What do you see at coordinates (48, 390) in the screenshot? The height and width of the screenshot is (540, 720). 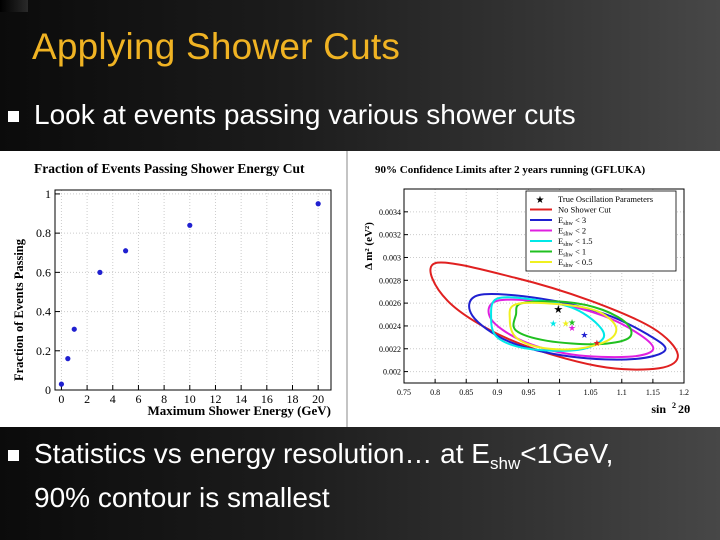 I see `chart1-tick-label-y: 0` at bounding box center [48, 390].